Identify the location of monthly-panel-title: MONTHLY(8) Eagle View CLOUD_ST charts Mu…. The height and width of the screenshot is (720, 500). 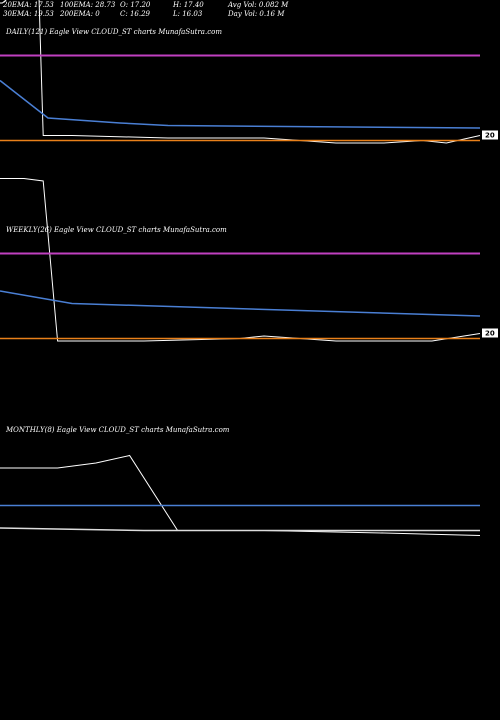
(118, 430).